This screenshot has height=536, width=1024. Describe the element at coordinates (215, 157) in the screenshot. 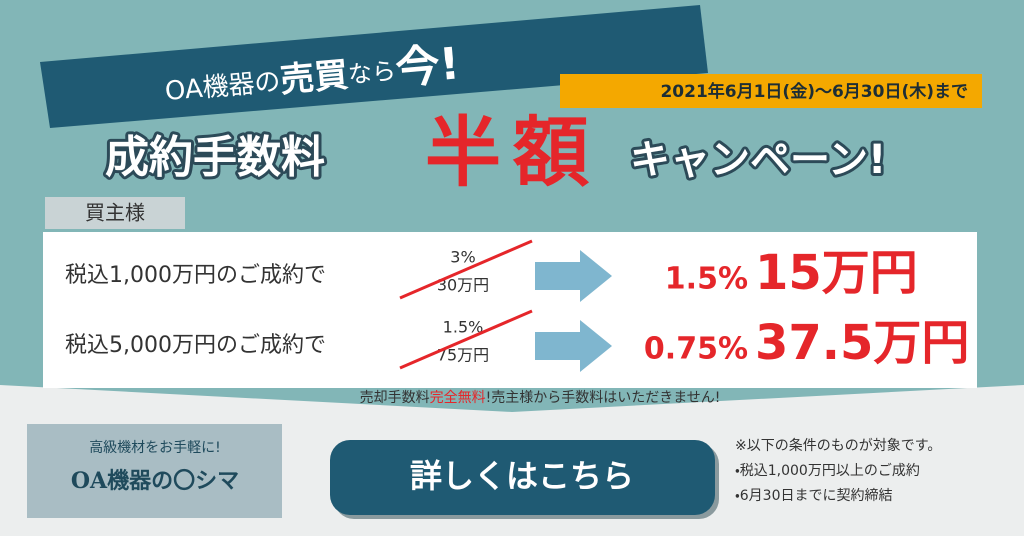

I see `campaign-prefix: 成約手数料` at that location.